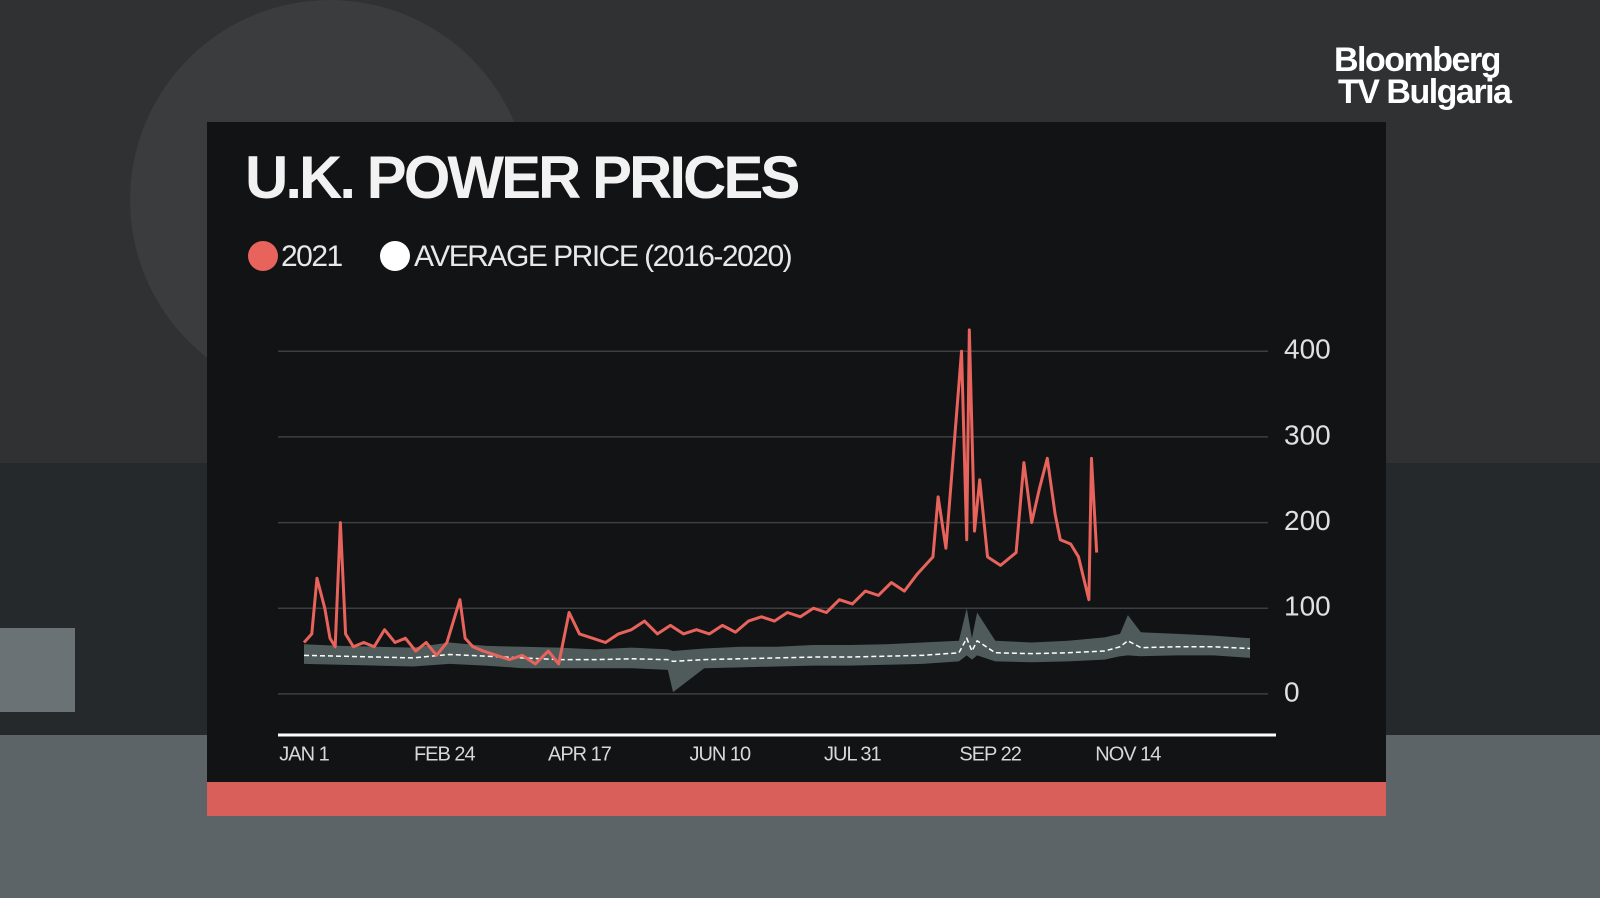  I want to click on logo-line: Bloomberg, so click(1417, 60).